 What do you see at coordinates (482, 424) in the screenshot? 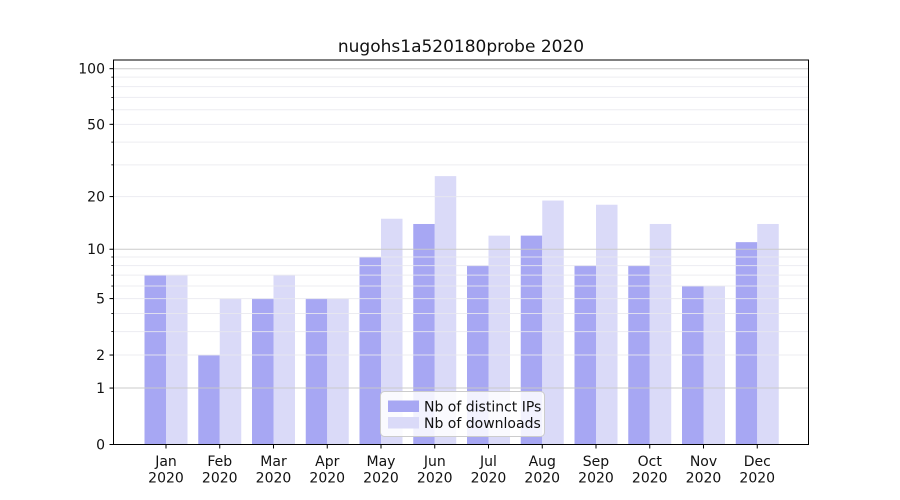
I see `legend-label-nb-of-downloads: Nb of downloads` at bounding box center [482, 424].